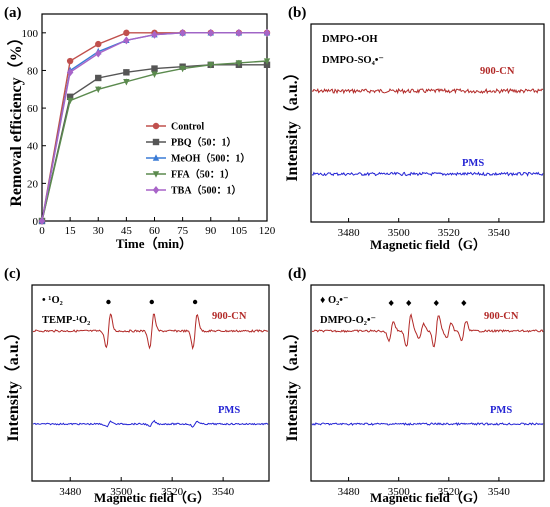  Describe the element at coordinates (499, 492) in the screenshot. I see `panel-d-xtick-label: 3540` at that location.